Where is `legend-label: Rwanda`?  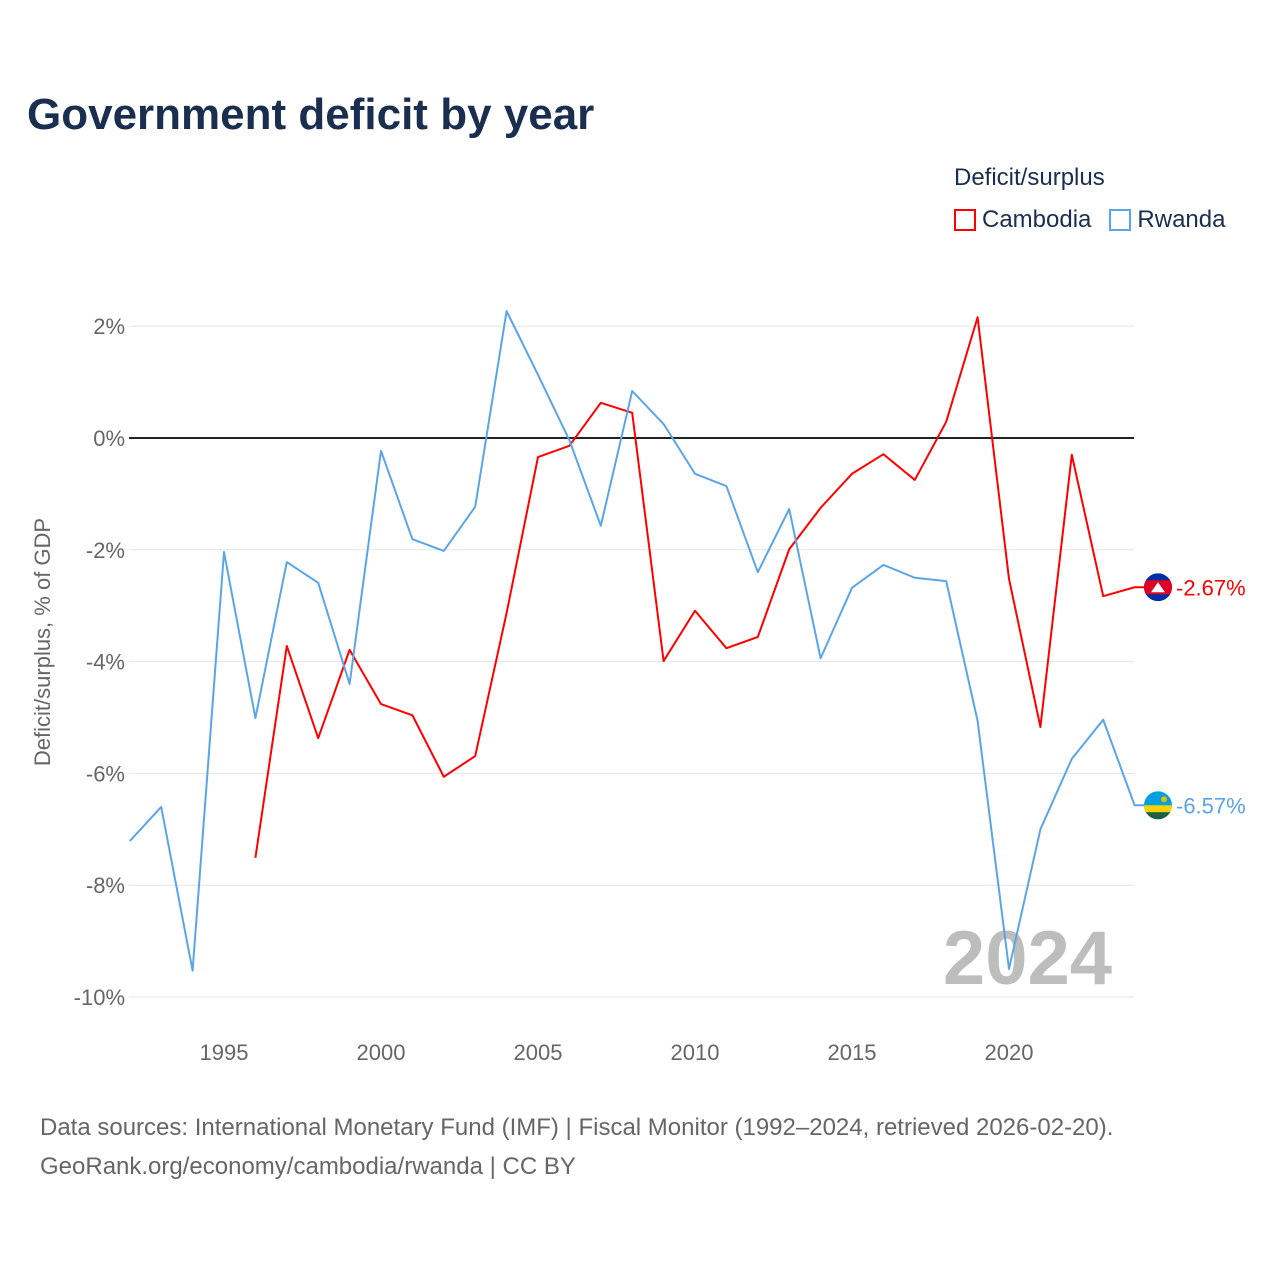 legend-label: Rwanda is located at coordinates (1181, 219).